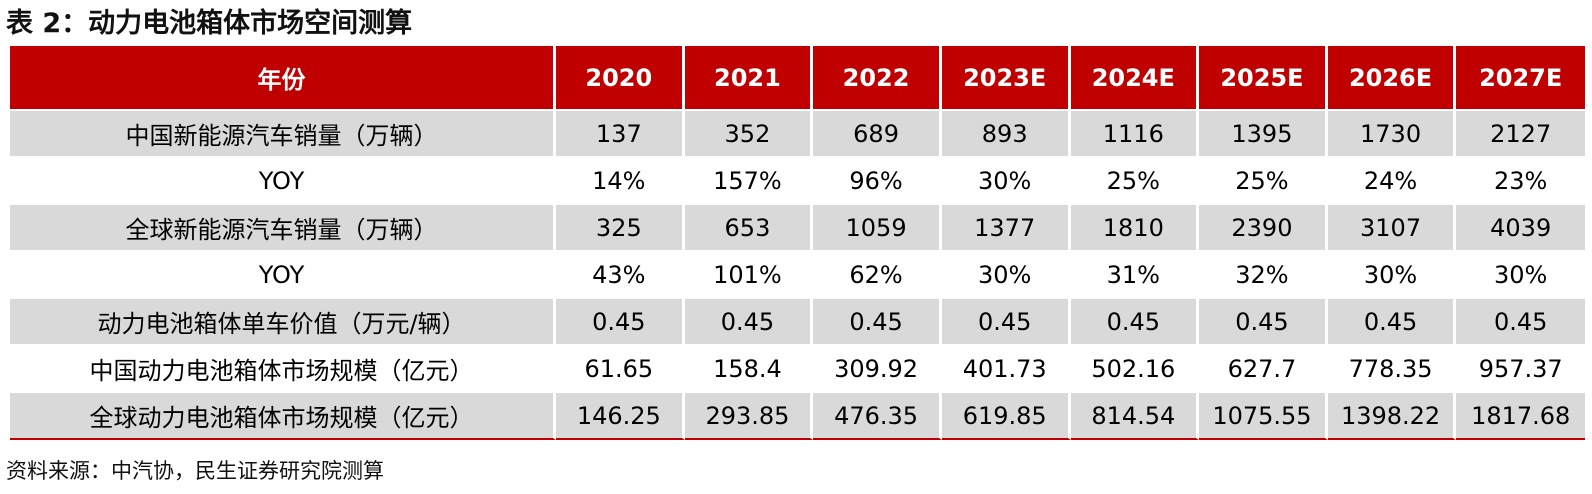 This screenshot has height=494, width=1592. Describe the element at coordinates (1006, 367) in the screenshot. I see `table-cell: 401.73` at that location.